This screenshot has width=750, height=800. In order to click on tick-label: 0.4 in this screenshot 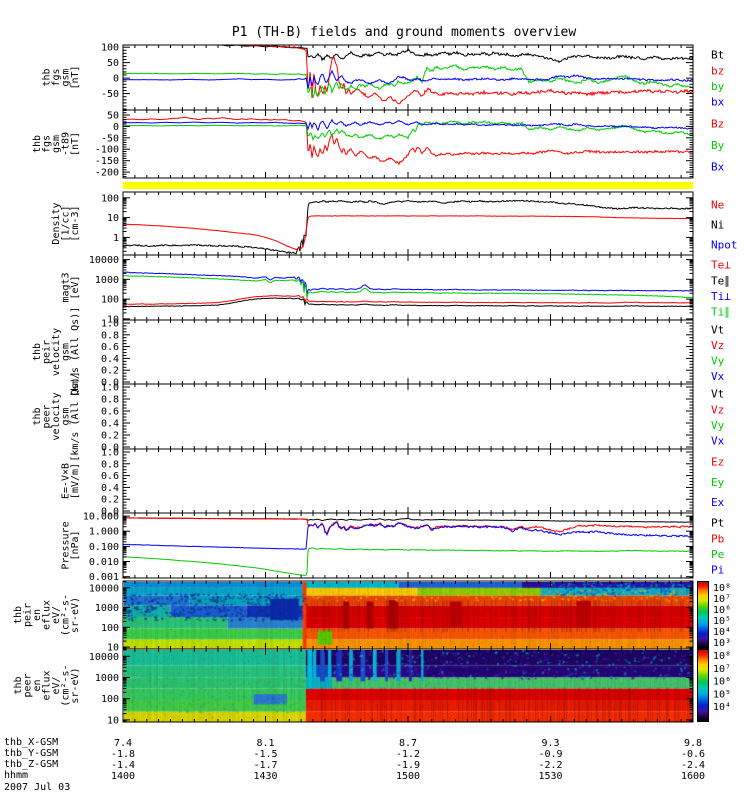, I will do `click(110, 424)`.